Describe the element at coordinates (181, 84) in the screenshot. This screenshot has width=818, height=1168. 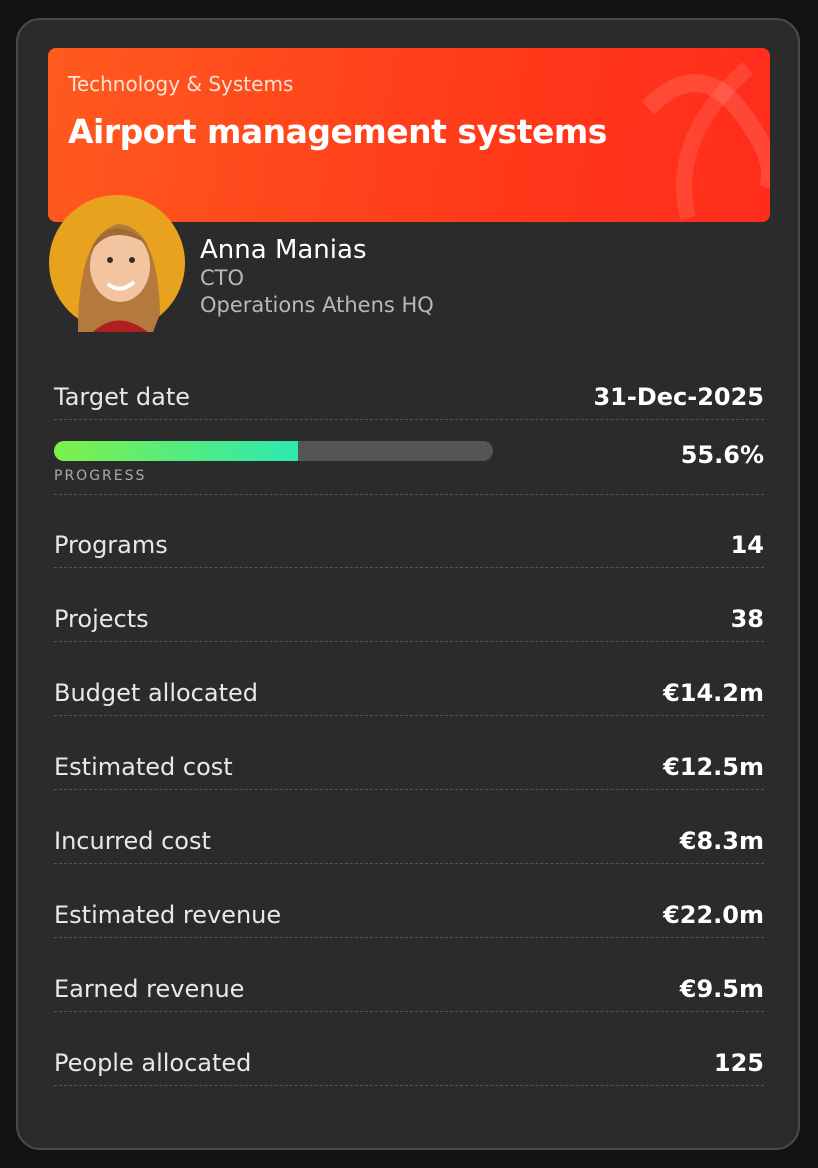
I see `category: Technology & Systems` at that location.